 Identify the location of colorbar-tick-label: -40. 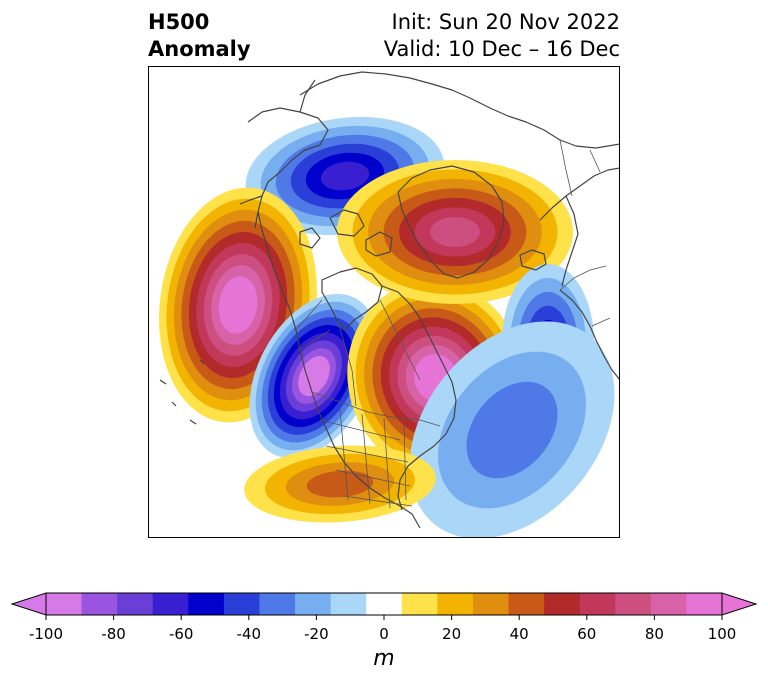
(249, 634).